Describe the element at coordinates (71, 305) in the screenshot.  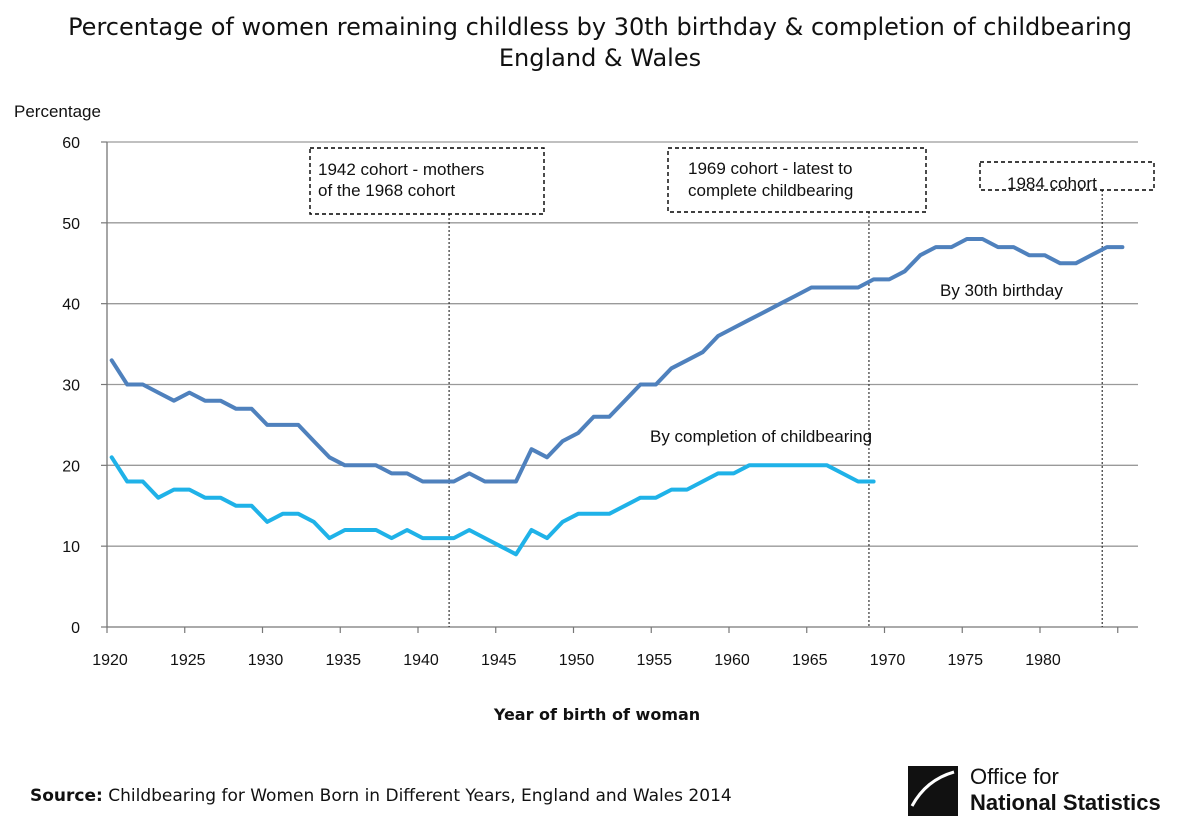
I see `y-tick-label: 40` at that location.